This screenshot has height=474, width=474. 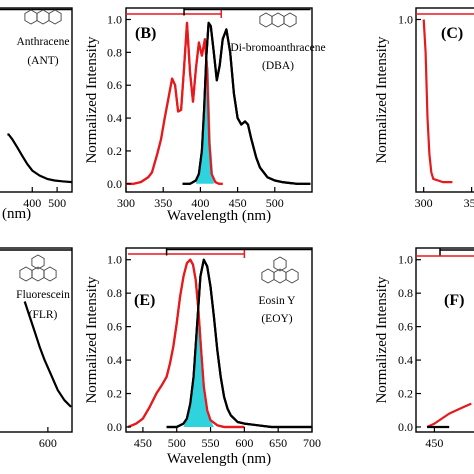 I want to click on panel-f-ytick-label: 0.8, so click(x=405, y=293).